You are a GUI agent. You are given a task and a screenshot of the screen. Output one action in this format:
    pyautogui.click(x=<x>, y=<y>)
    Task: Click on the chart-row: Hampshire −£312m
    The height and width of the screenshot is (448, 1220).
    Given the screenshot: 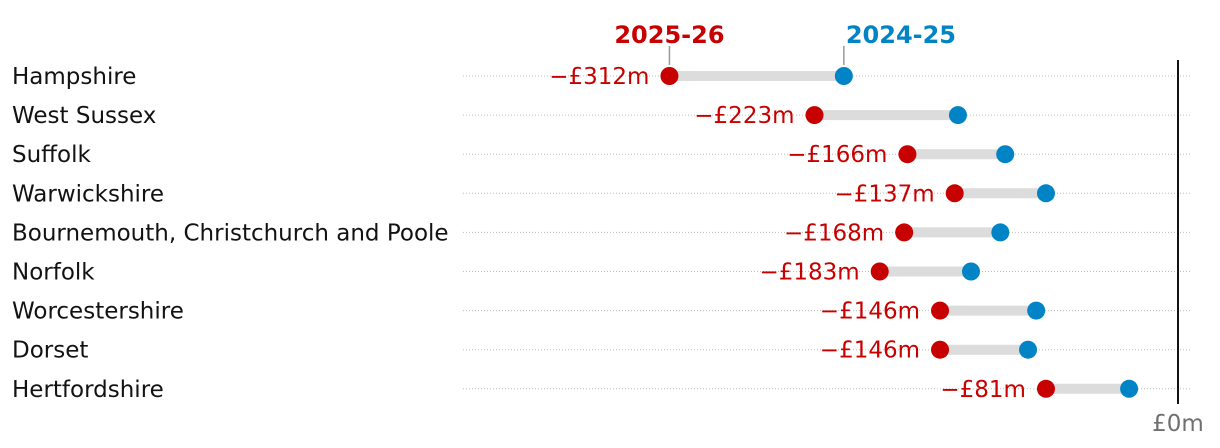 What is the action you would take?
    pyautogui.click(x=601, y=77)
    